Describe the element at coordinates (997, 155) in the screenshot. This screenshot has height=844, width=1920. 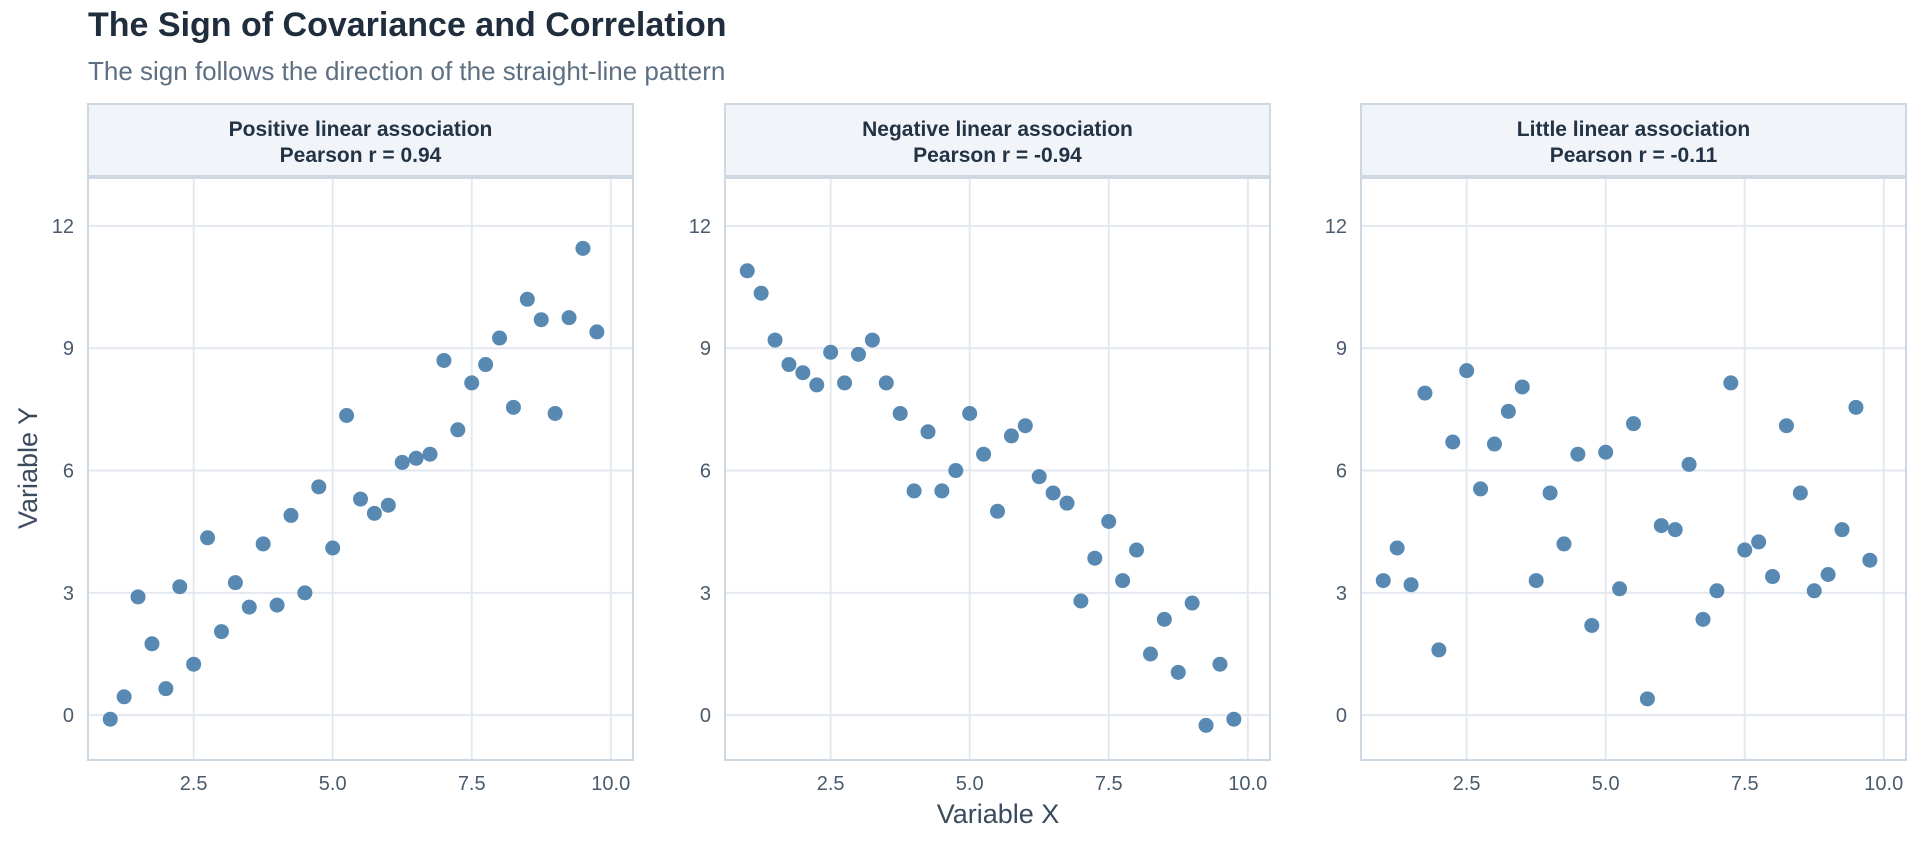
I see `facet-stat-2: Pearson r = -0.94` at that location.